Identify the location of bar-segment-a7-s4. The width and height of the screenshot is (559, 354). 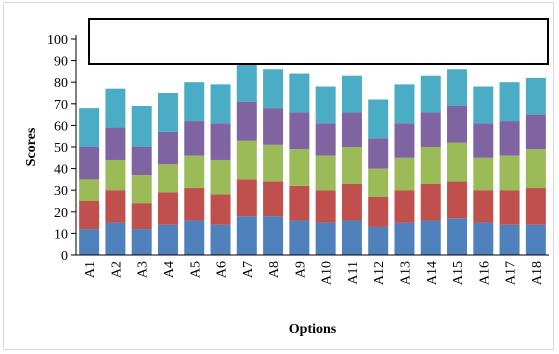
(246, 121).